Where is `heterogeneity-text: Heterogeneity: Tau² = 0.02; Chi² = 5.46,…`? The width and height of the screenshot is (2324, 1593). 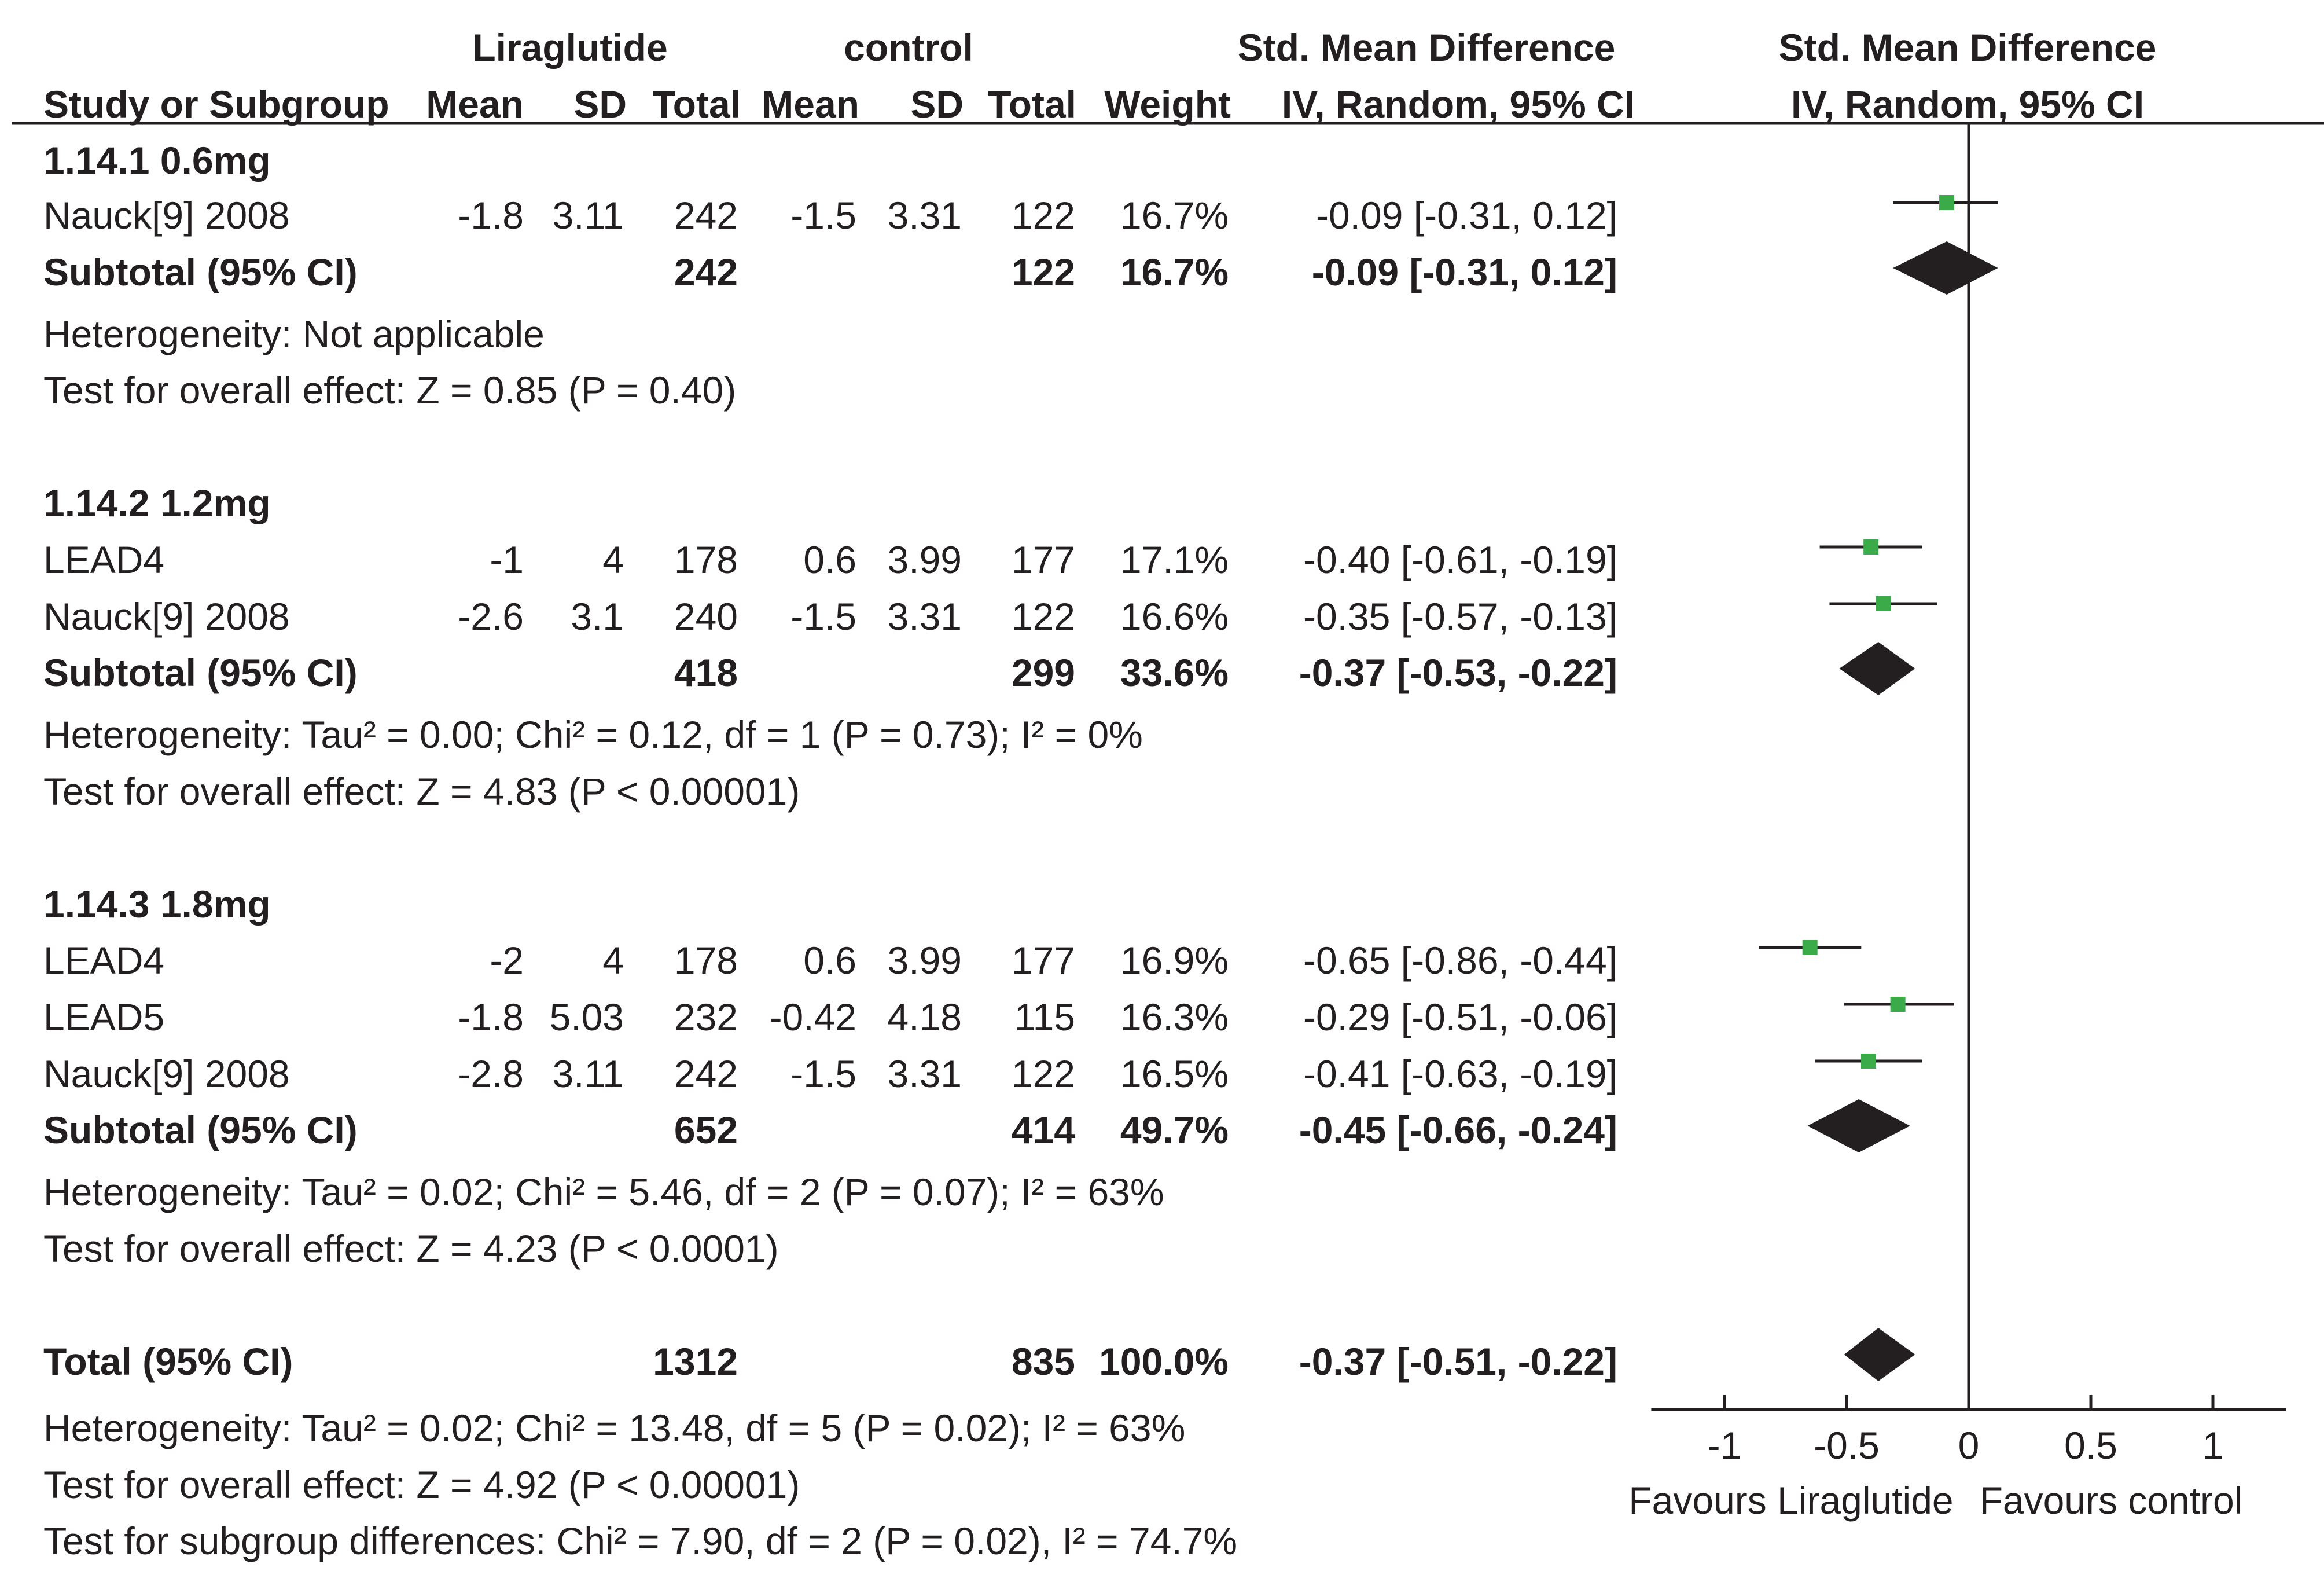 heterogeneity-text: Heterogeneity: Tau² = 0.02; Chi² = 5.46,… is located at coordinates (604, 1191).